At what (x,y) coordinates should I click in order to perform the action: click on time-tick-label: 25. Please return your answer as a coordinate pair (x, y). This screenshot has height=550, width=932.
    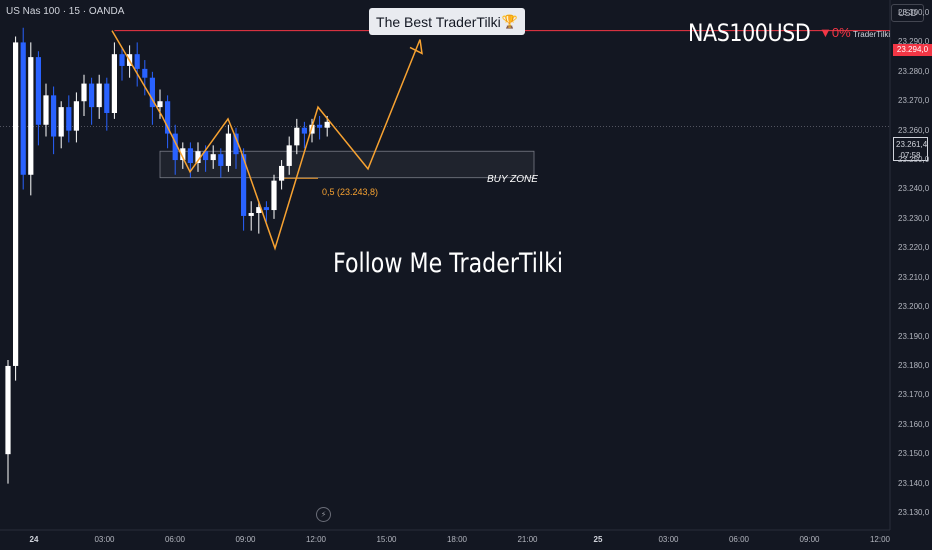
    Looking at the image, I should click on (598, 539).